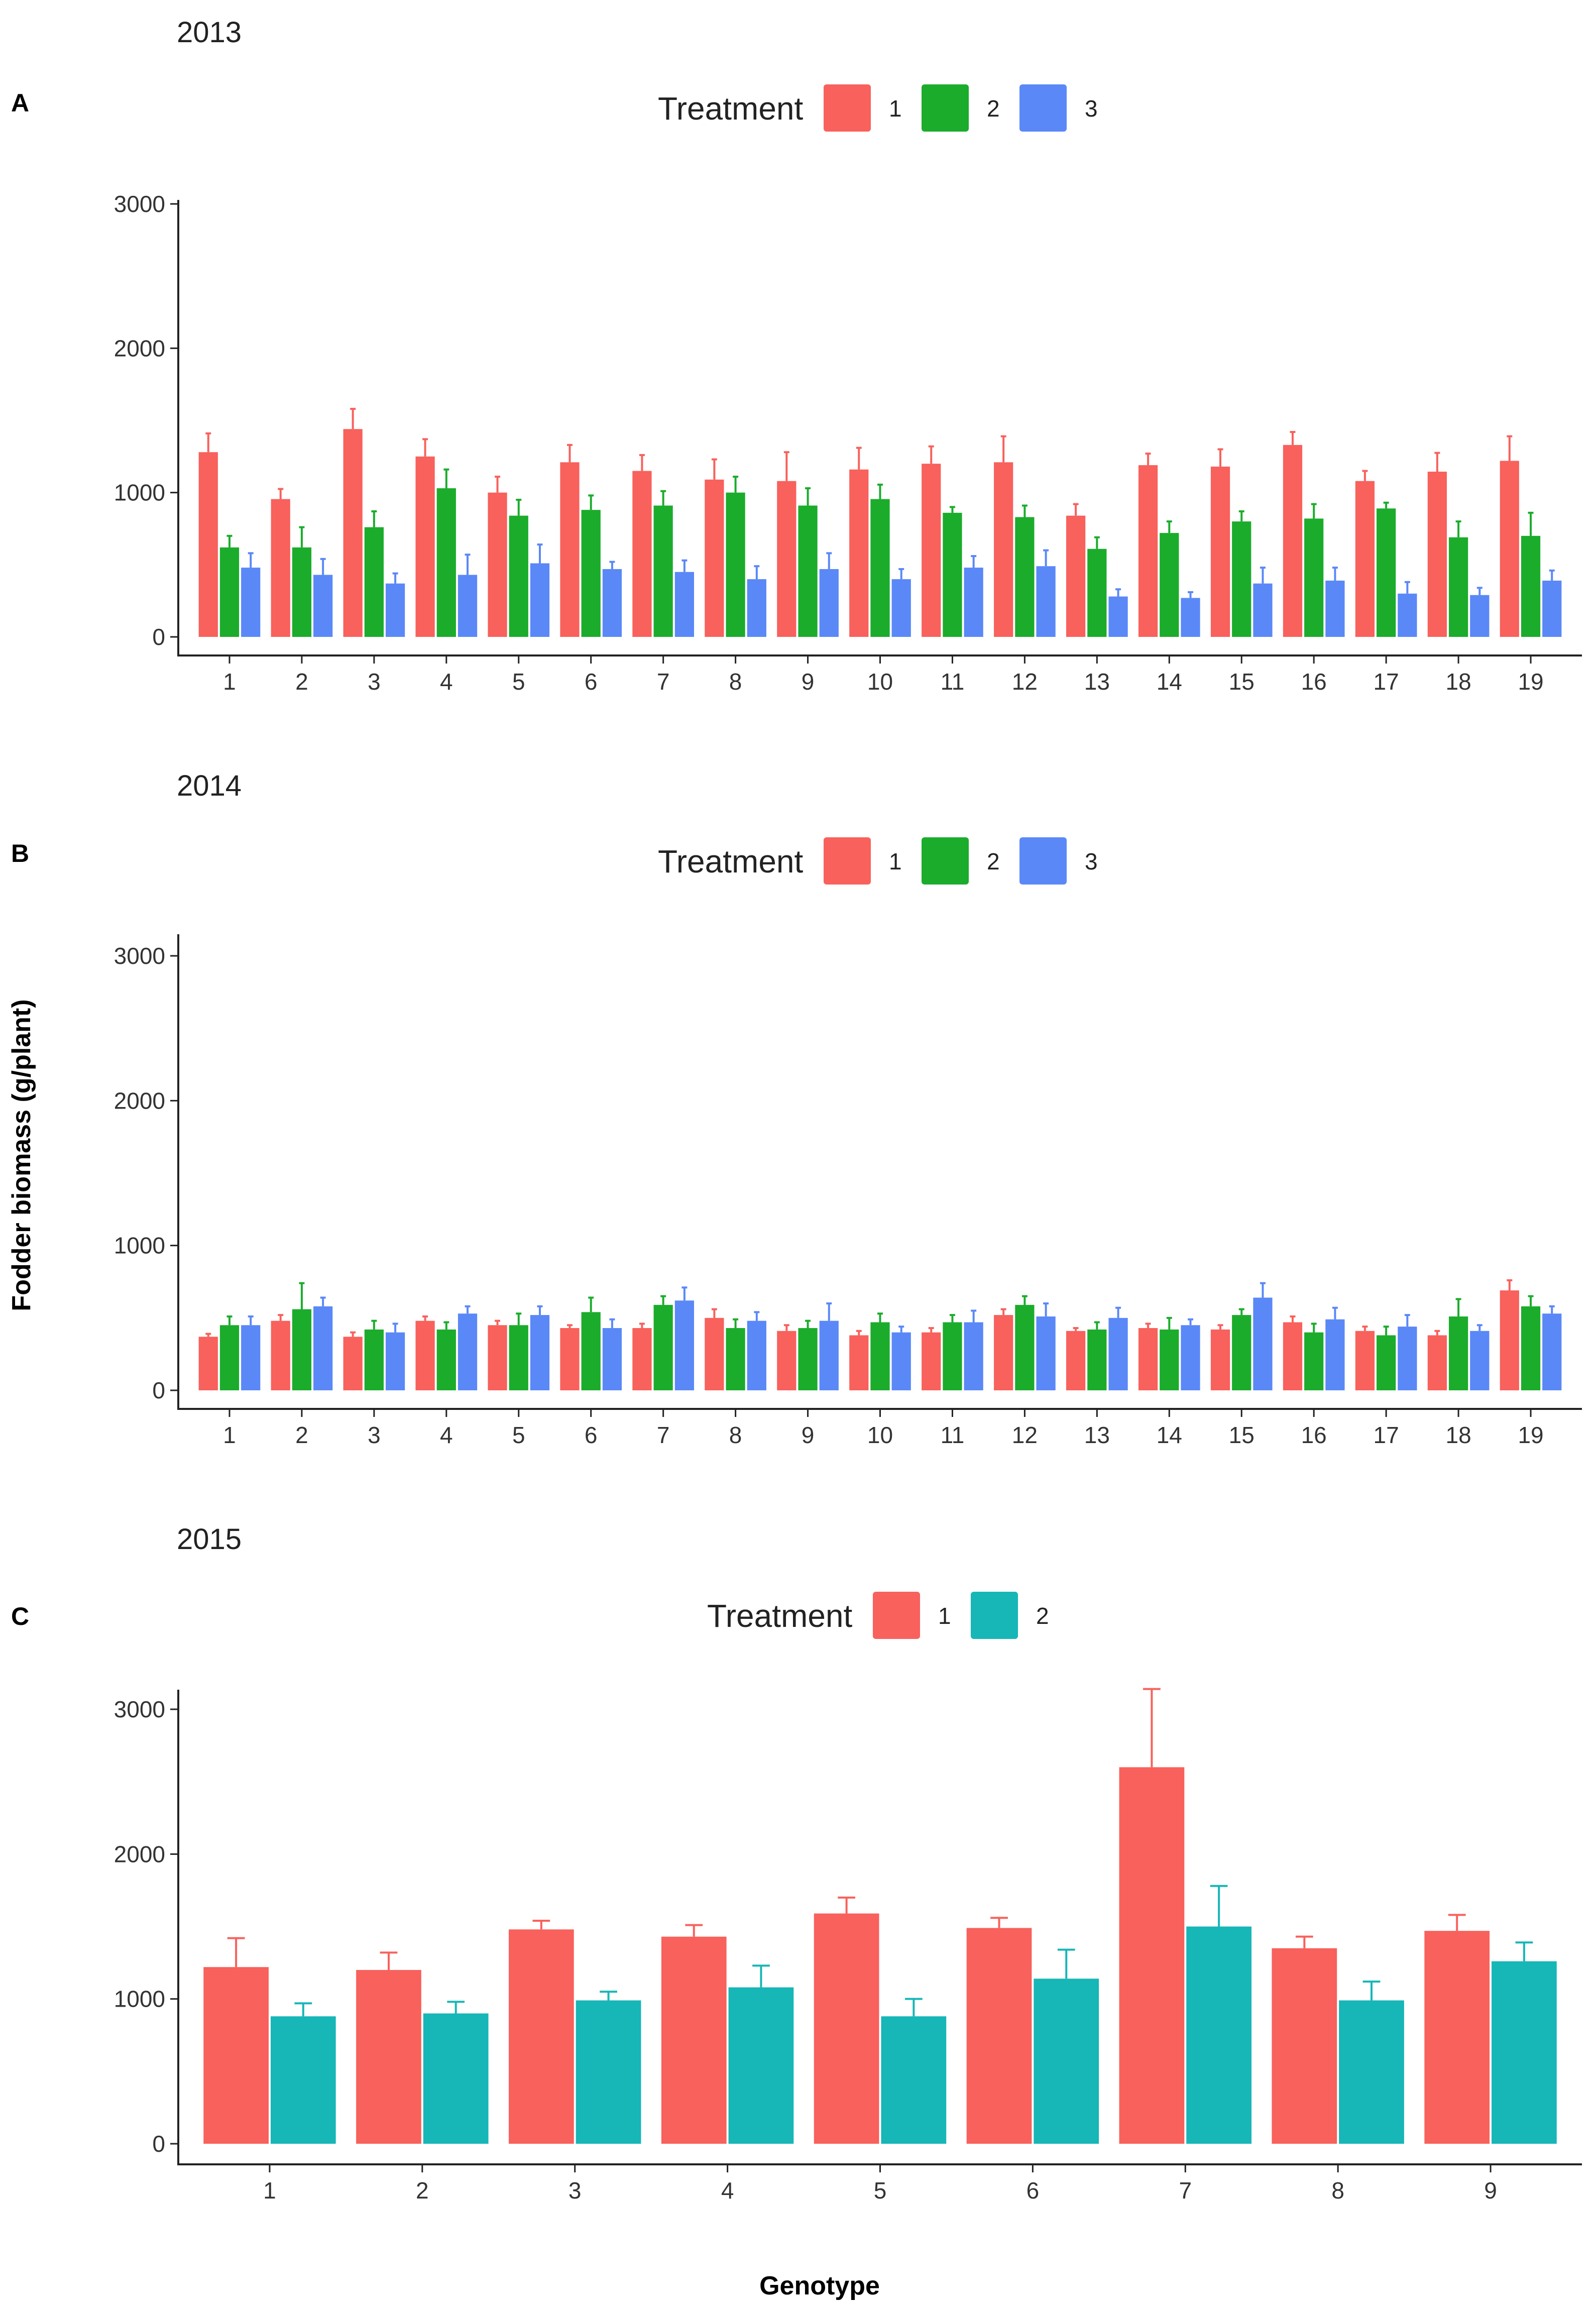 This screenshot has width=1596, height=2307. I want to click on x-tick-label: 15, so click(1242, 1435).